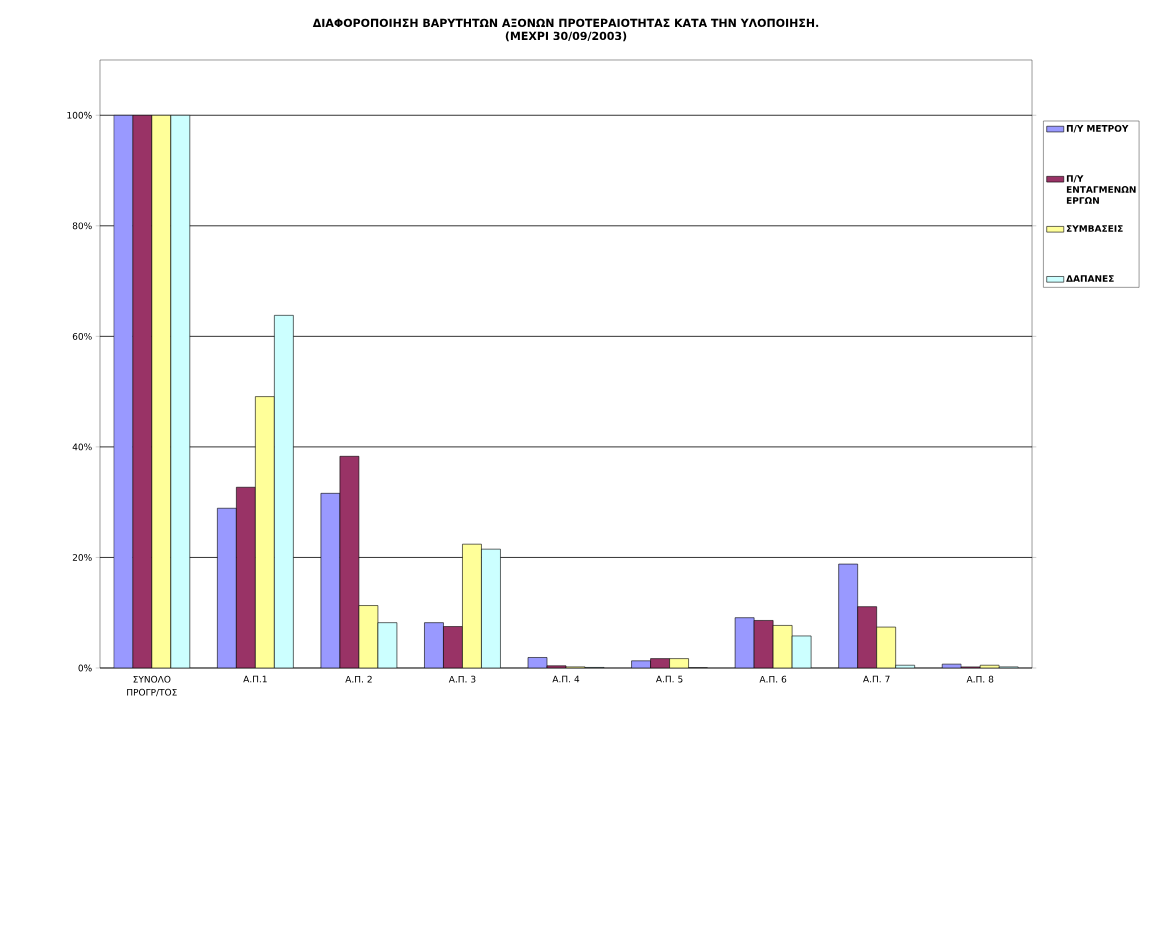  I want to click on legend-label: ΣΥΜΒΑΣΕΙΣ, so click(1094, 228).